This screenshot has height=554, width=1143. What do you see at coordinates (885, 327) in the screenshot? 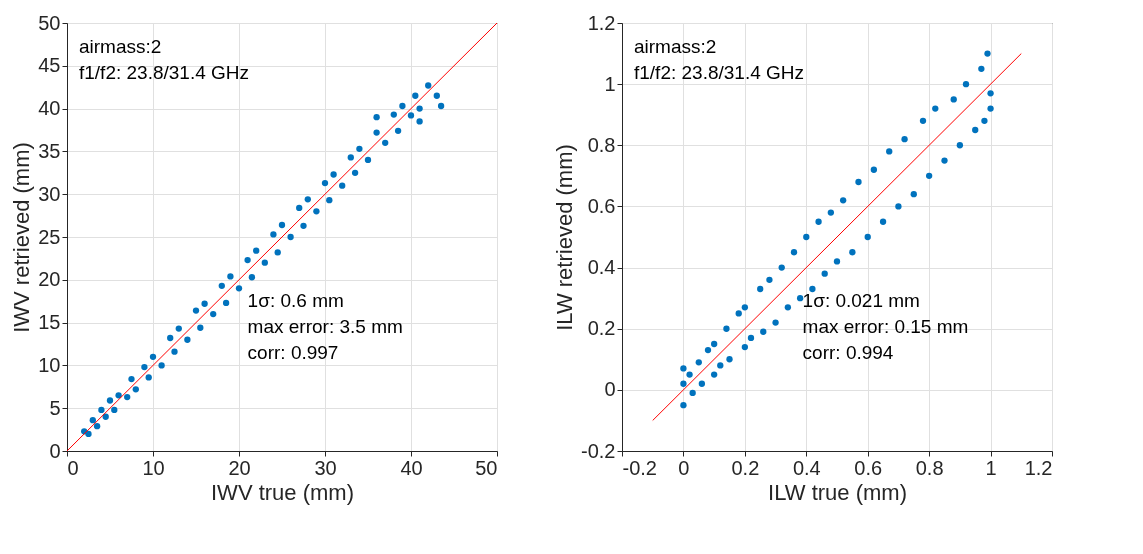
I see `annotation: max error: 0.15 mm` at bounding box center [885, 327].